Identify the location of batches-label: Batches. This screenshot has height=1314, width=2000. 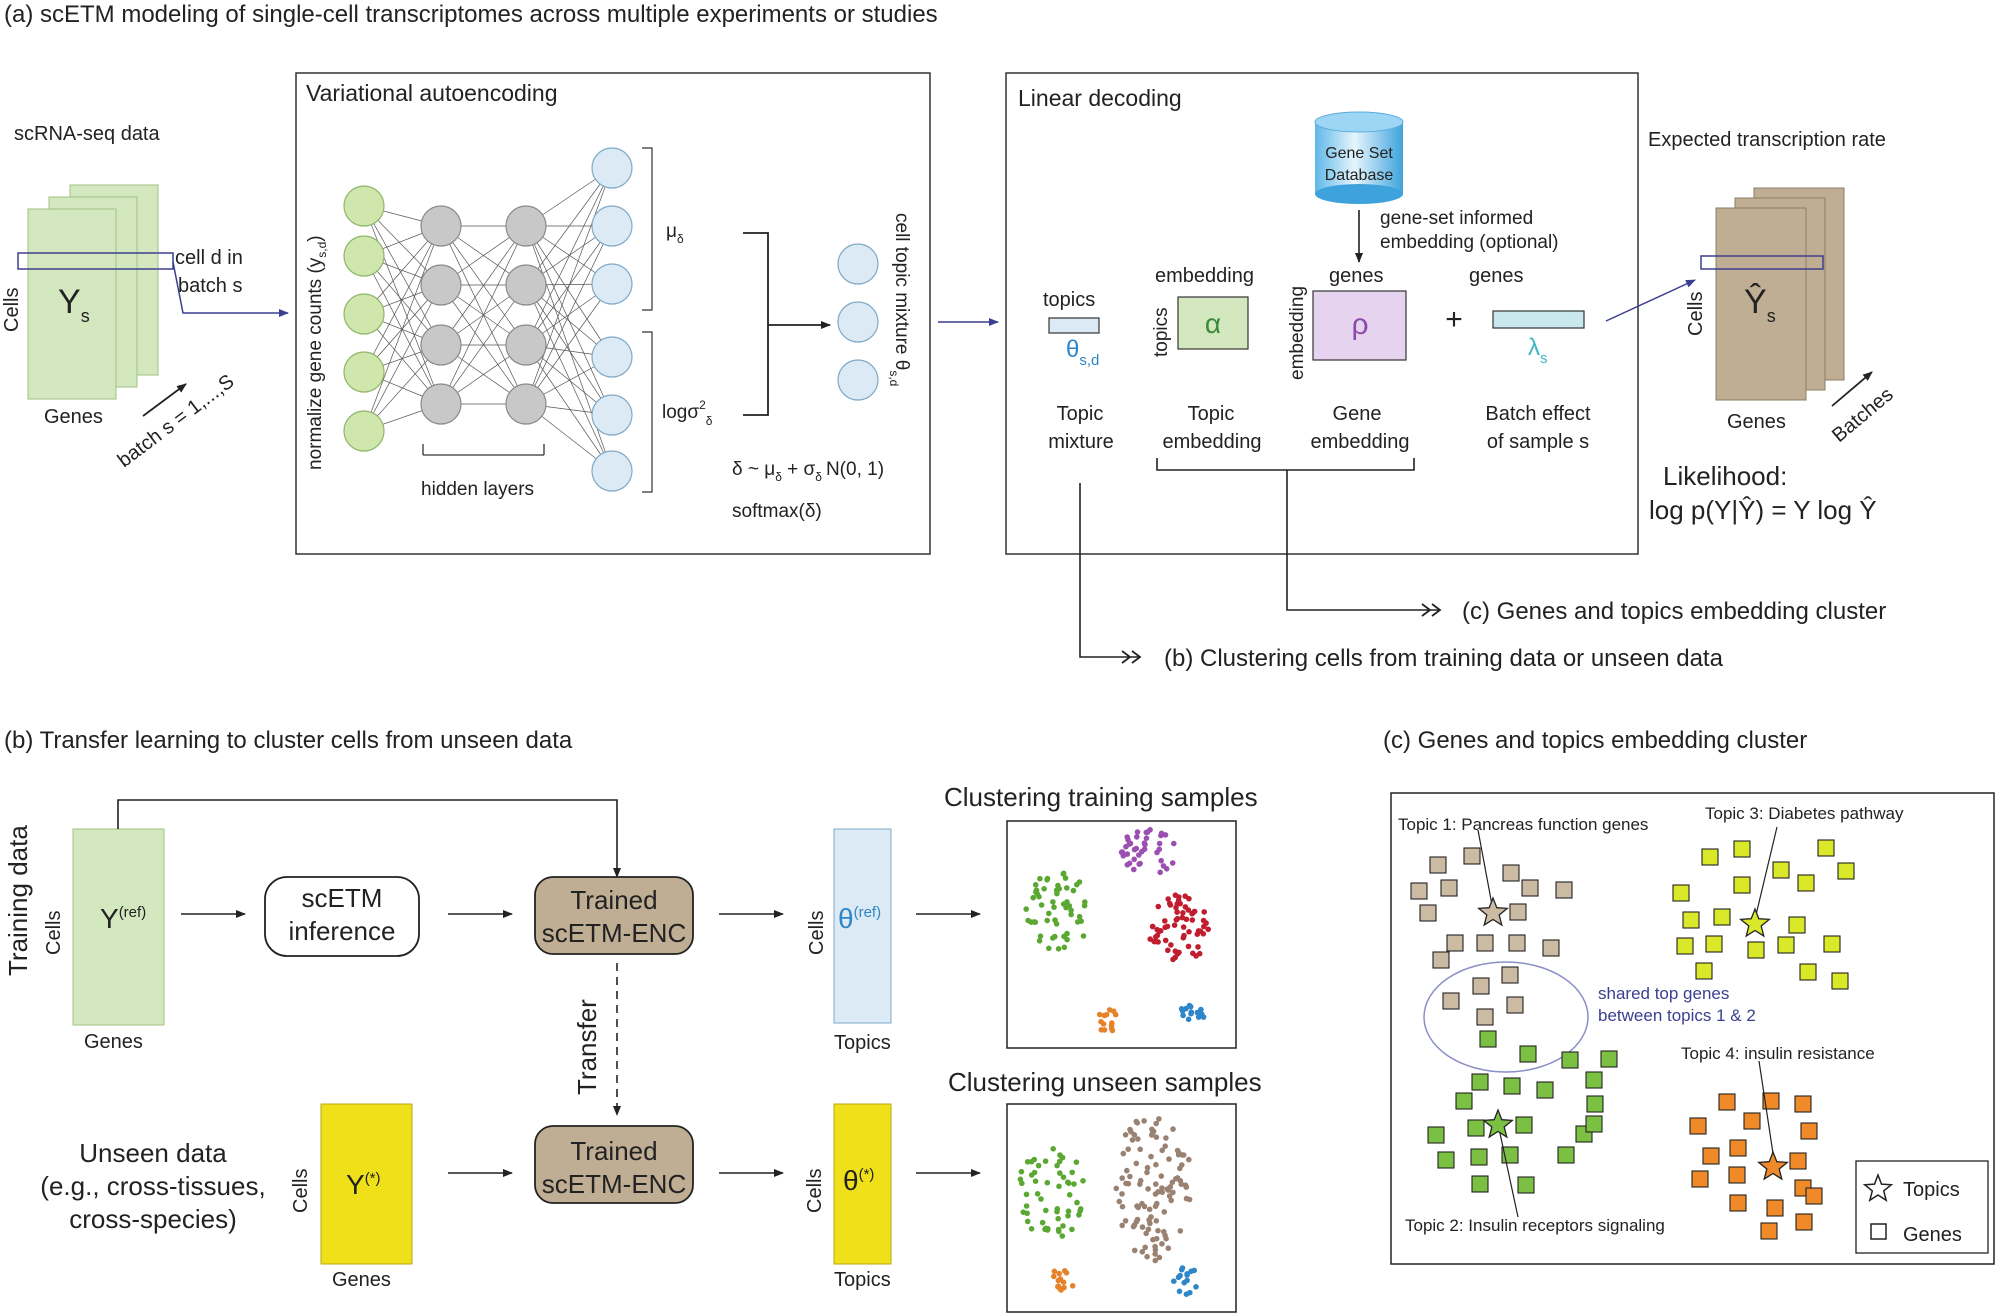
(1863, 415).